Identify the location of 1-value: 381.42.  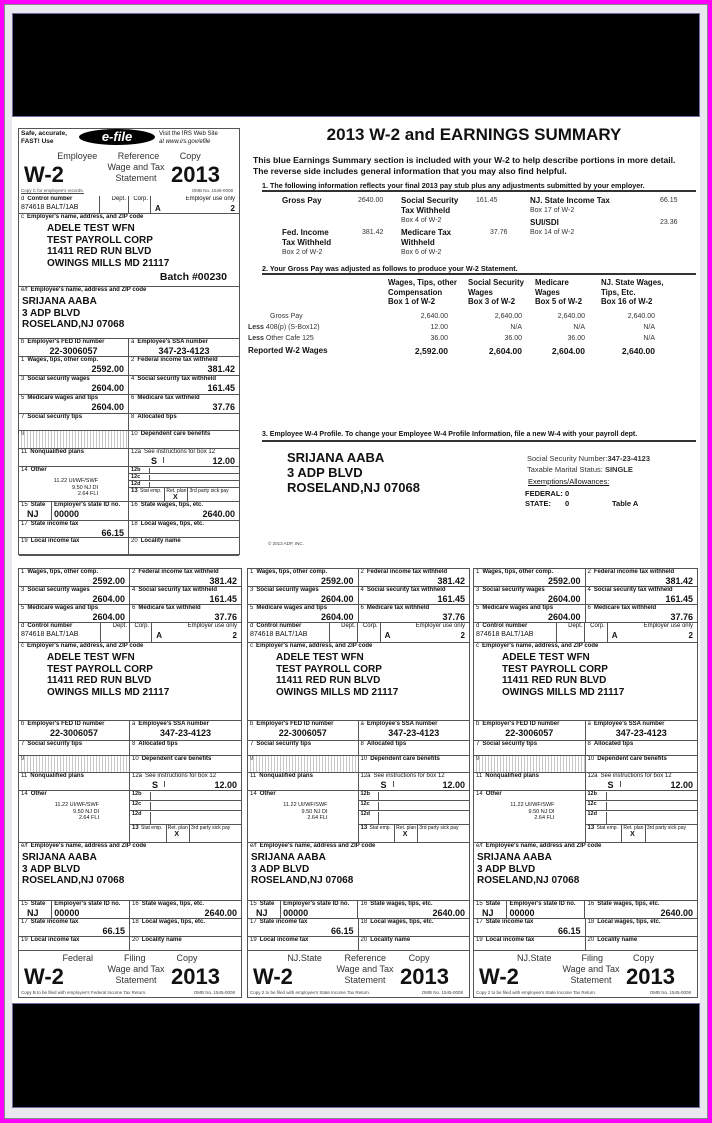
(373, 232).